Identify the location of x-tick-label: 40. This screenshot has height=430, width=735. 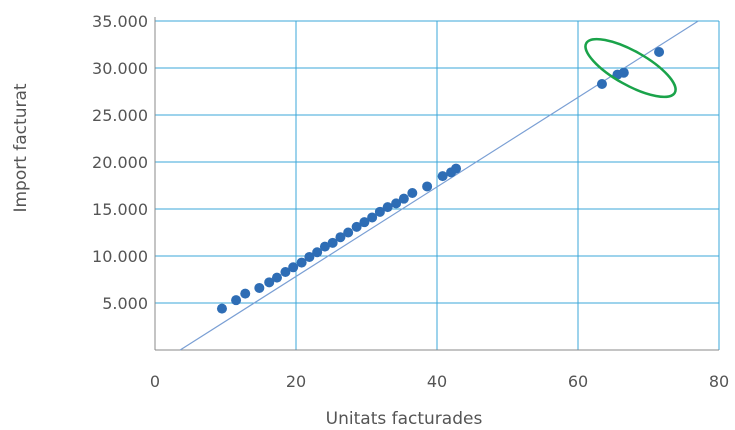
(437, 381).